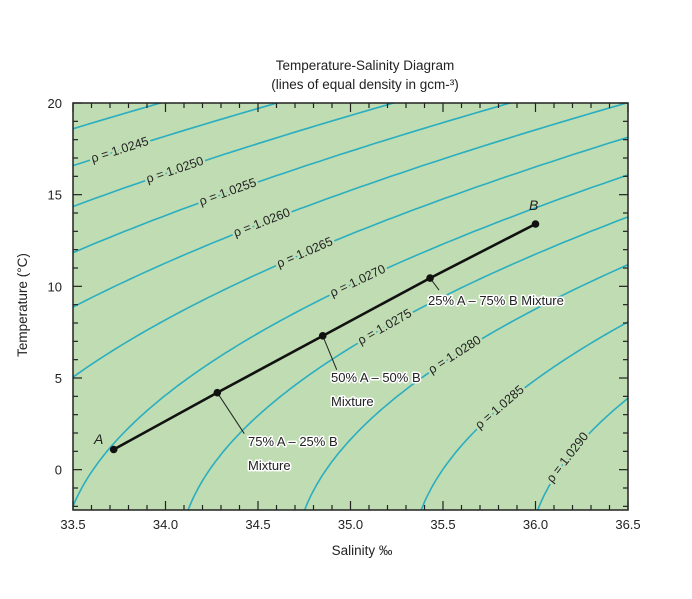 Image resolution: width=692 pixels, height=599 pixels. Describe the element at coordinates (376, 377) in the screenshot. I see `mix50-label-line1: 50% A – 50% B` at that location.